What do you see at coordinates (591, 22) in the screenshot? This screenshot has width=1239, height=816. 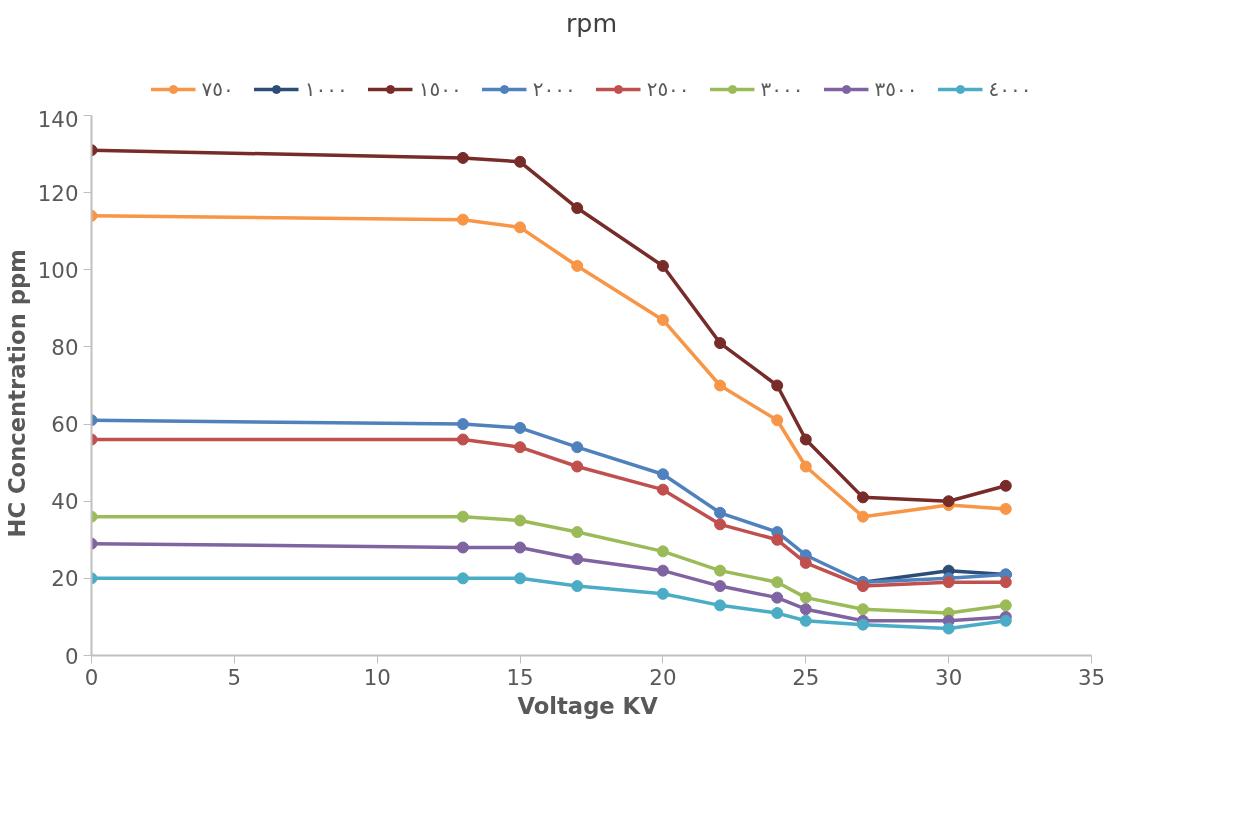 I see `chart-title: rpm` at bounding box center [591, 22].